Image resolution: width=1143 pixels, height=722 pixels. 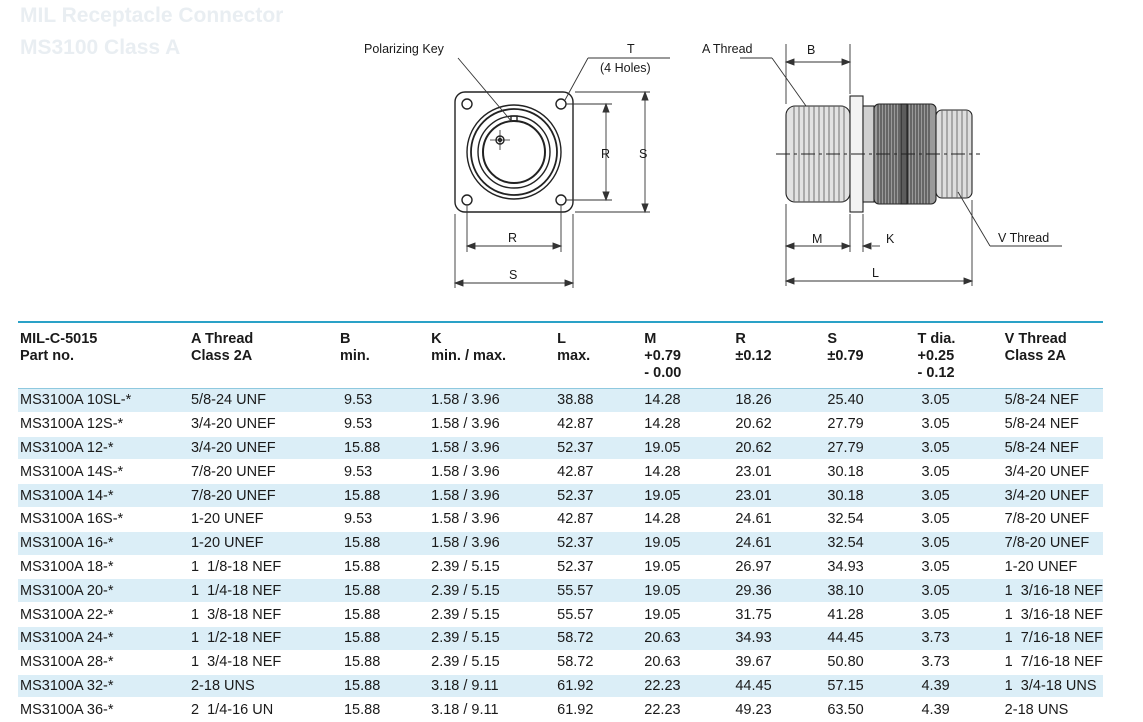 What do you see at coordinates (870, 519) in the screenshot?
I see `cell-s: 32.54` at bounding box center [870, 519].